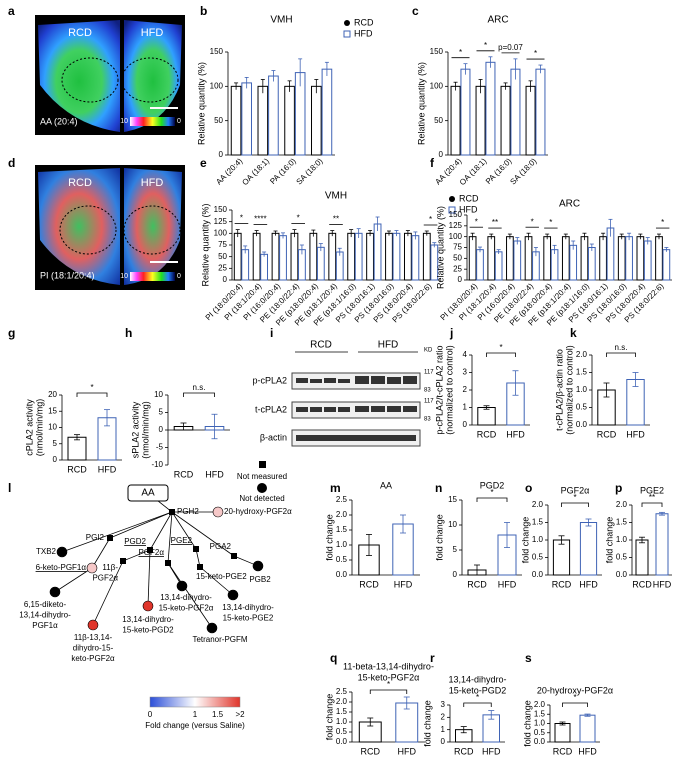  I want to click on node-label: 11β-, so click(110, 567).